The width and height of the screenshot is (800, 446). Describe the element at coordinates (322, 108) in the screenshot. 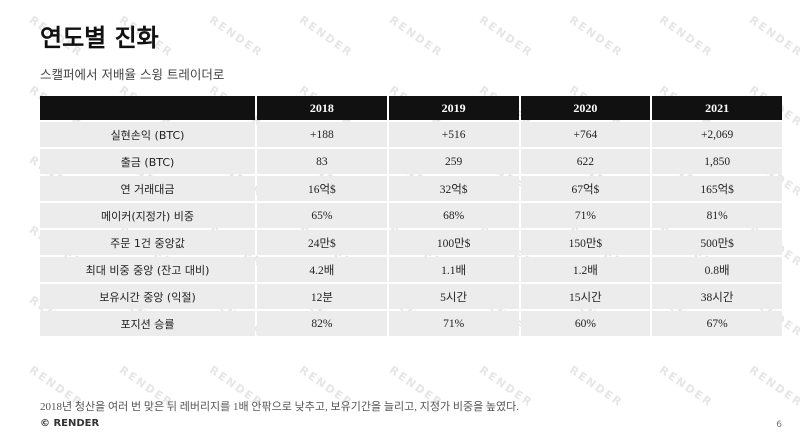

I see `column-header: 2018` at that location.